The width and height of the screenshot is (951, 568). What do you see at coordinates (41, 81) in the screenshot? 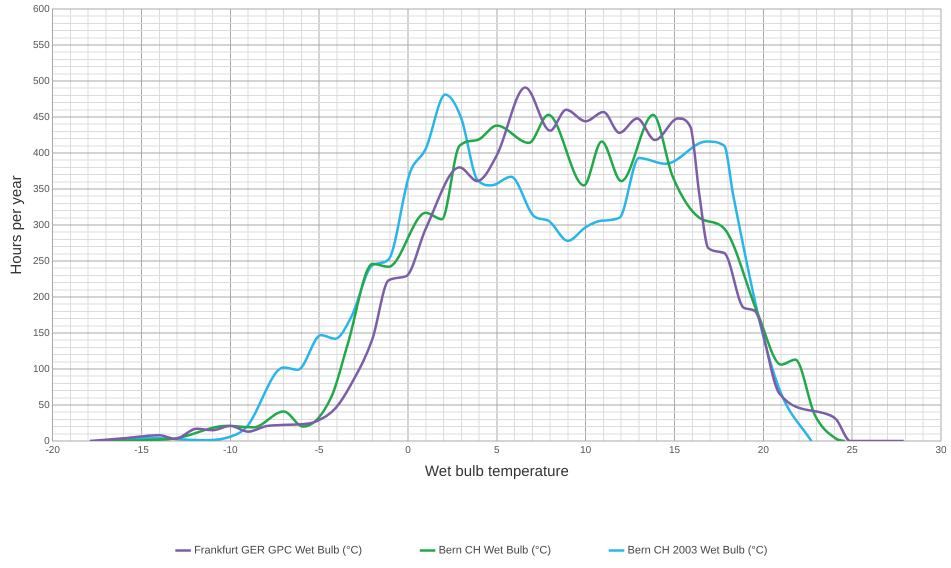
I see `y-tick-label: 500` at bounding box center [41, 81].